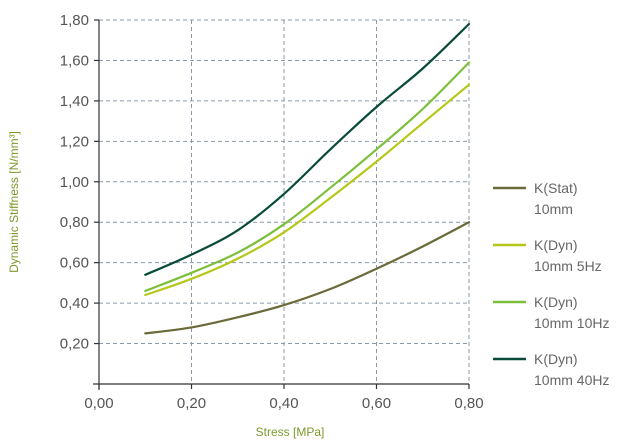 The width and height of the screenshot is (640, 441). What do you see at coordinates (74, 20) in the screenshot?
I see `y-tick-label: 1,80` at bounding box center [74, 20].